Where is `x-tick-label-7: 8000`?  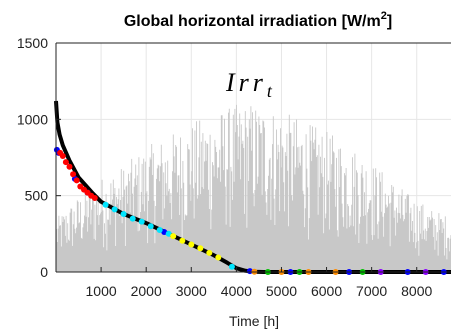 x-tick-label-7: 8000 is located at coordinates (416, 291).